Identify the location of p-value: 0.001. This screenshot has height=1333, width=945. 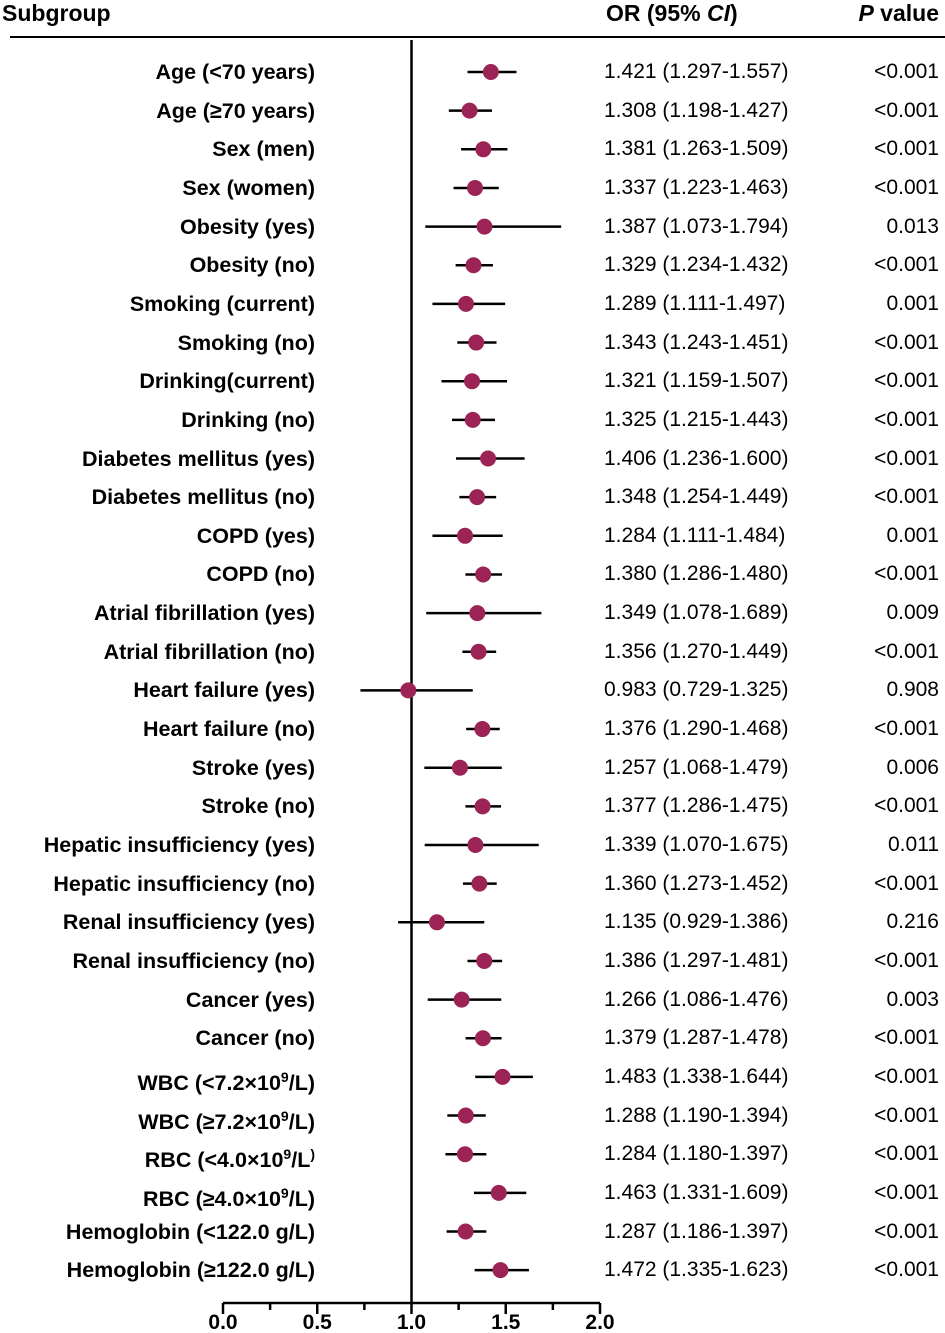
(912, 303).